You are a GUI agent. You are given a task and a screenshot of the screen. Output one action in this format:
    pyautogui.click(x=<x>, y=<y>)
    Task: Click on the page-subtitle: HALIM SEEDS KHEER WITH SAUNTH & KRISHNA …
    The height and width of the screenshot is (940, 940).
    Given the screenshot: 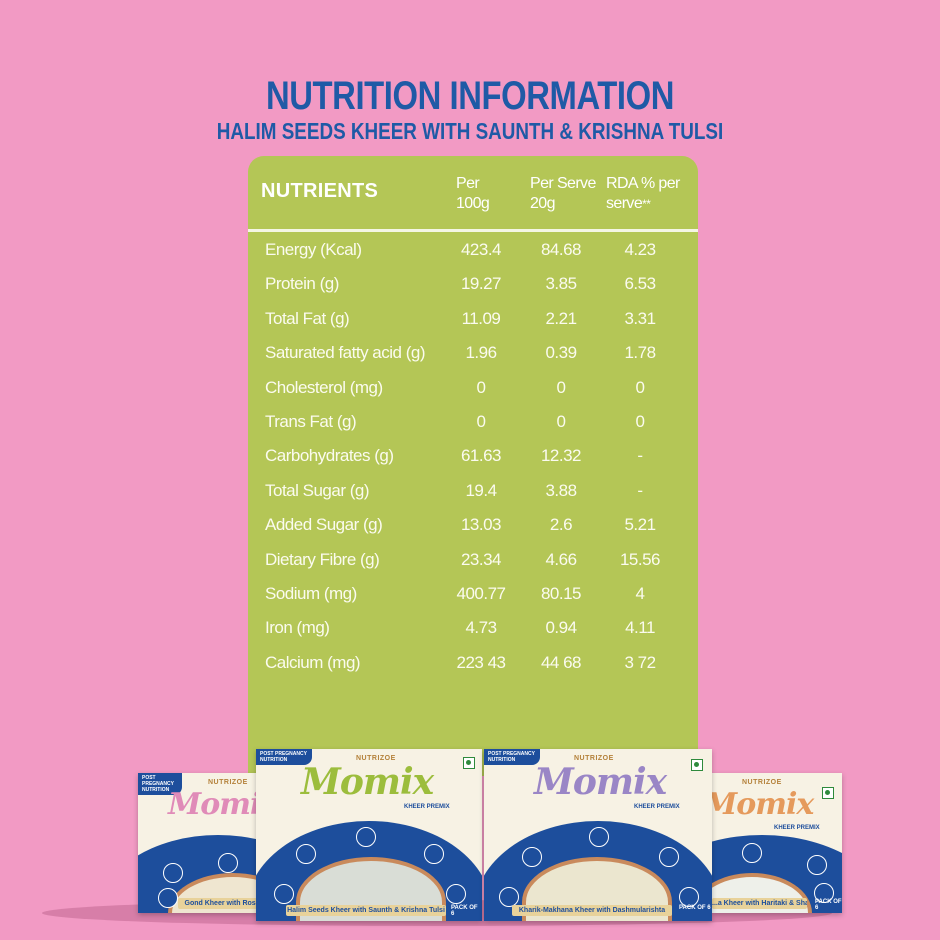 What is the action you would take?
    pyautogui.click(x=470, y=131)
    